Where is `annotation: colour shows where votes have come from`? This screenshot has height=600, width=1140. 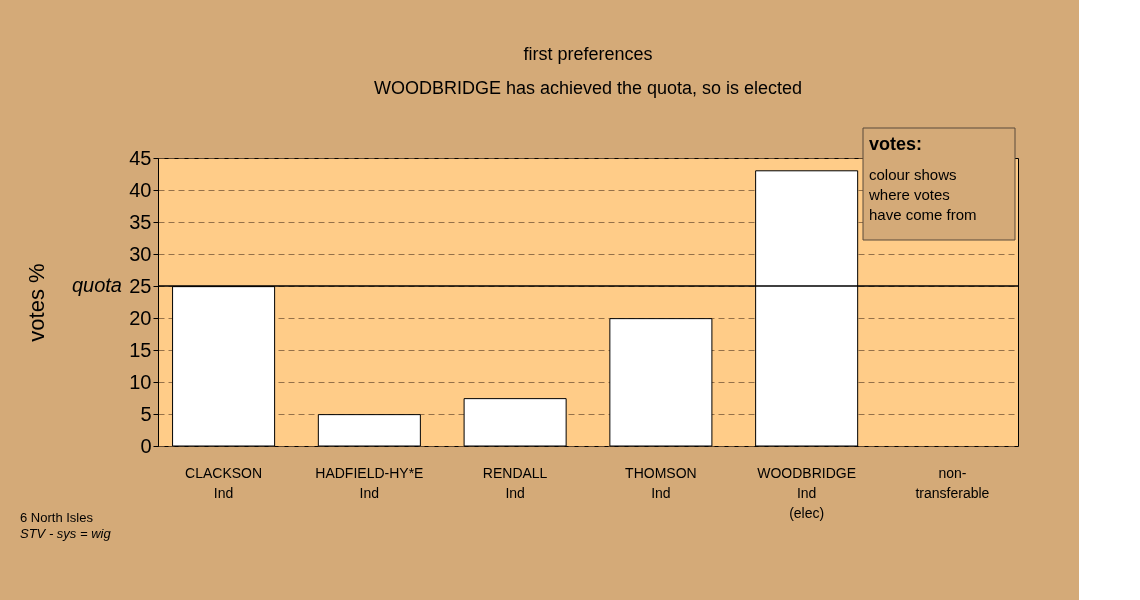
annotation: colour shows where votes have come from is located at coordinates (922, 194).